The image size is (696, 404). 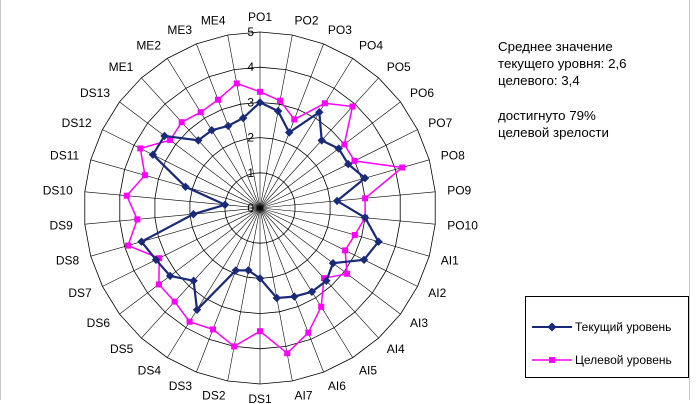 I want to click on radar-spoke-ds9, so click(x=172, y=216).